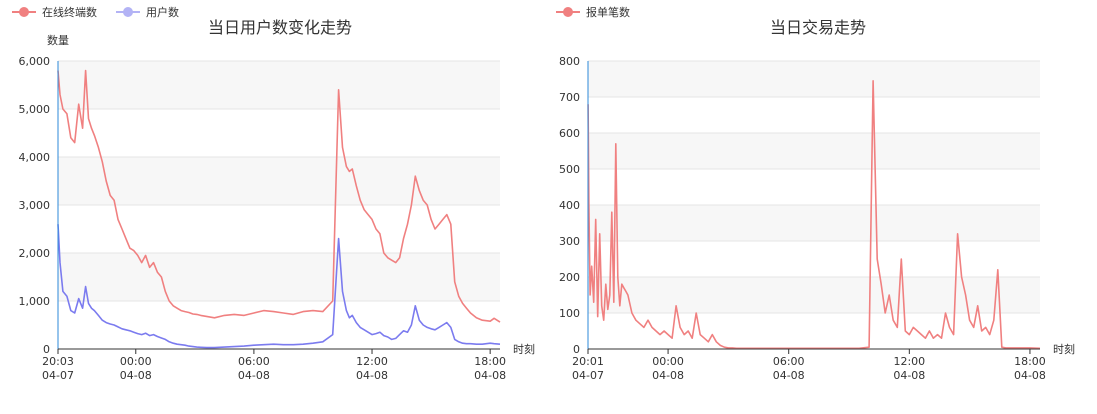 Image resolution: width=1097 pixels, height=414 pixels. What do you see at coordinates (909, 361) in the screenshot?
I see `trade-x-tick-time: 12:00` at bounding box center [909, 361].